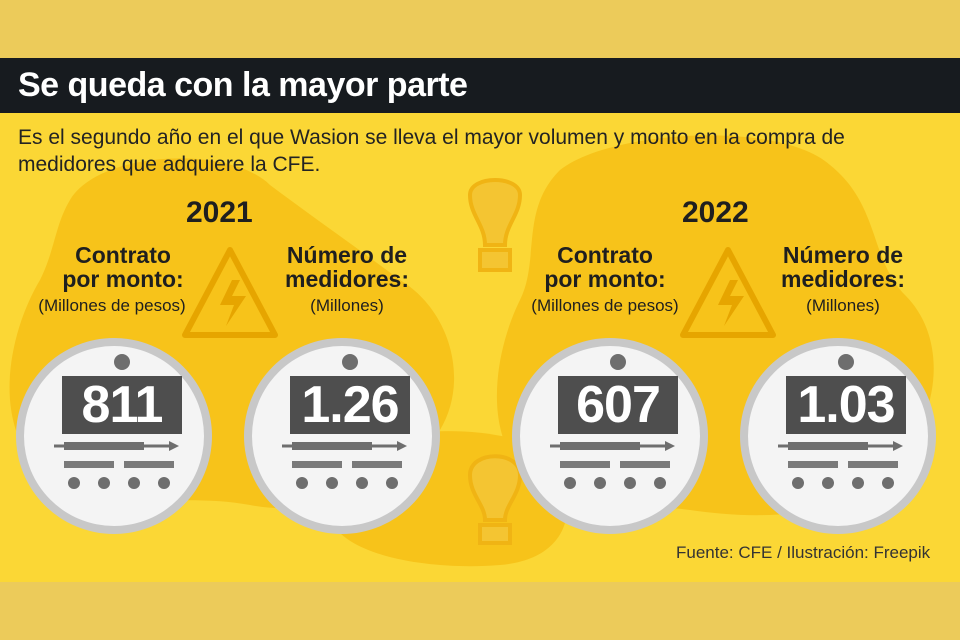 Image resolution: width=960 pixels, height=640 pixels. What do you see at coordinates (605, 267) in the screenshot?
I see `contract-label-2022: Contrato por monto:` at bounding box center [605, 267].